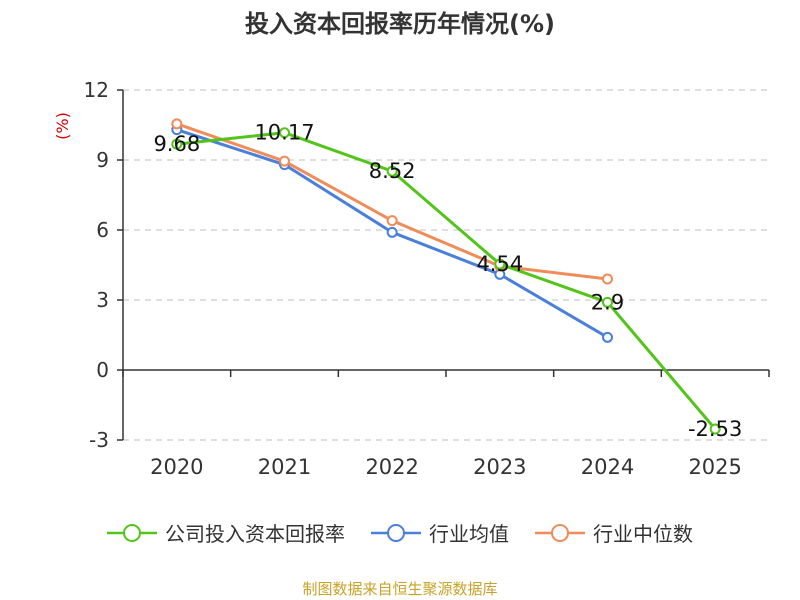 The width and height of the screenshot is (800, 600). I want to click on legend-label: 公司投入资本回报率, so click(255, 534).